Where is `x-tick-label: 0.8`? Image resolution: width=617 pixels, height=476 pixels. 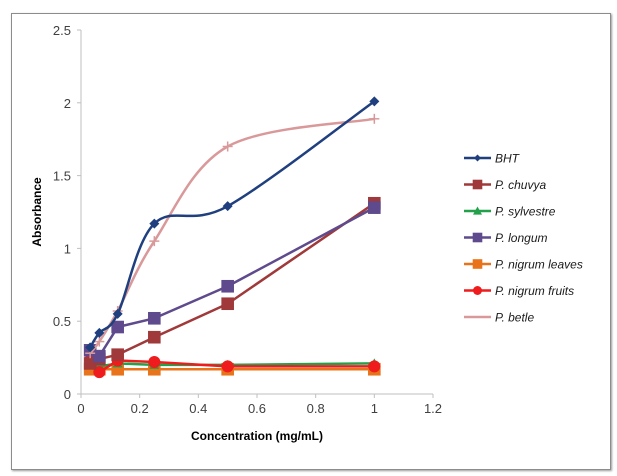 x-tick-label: 0.8 is located at coordinates (316, 408).